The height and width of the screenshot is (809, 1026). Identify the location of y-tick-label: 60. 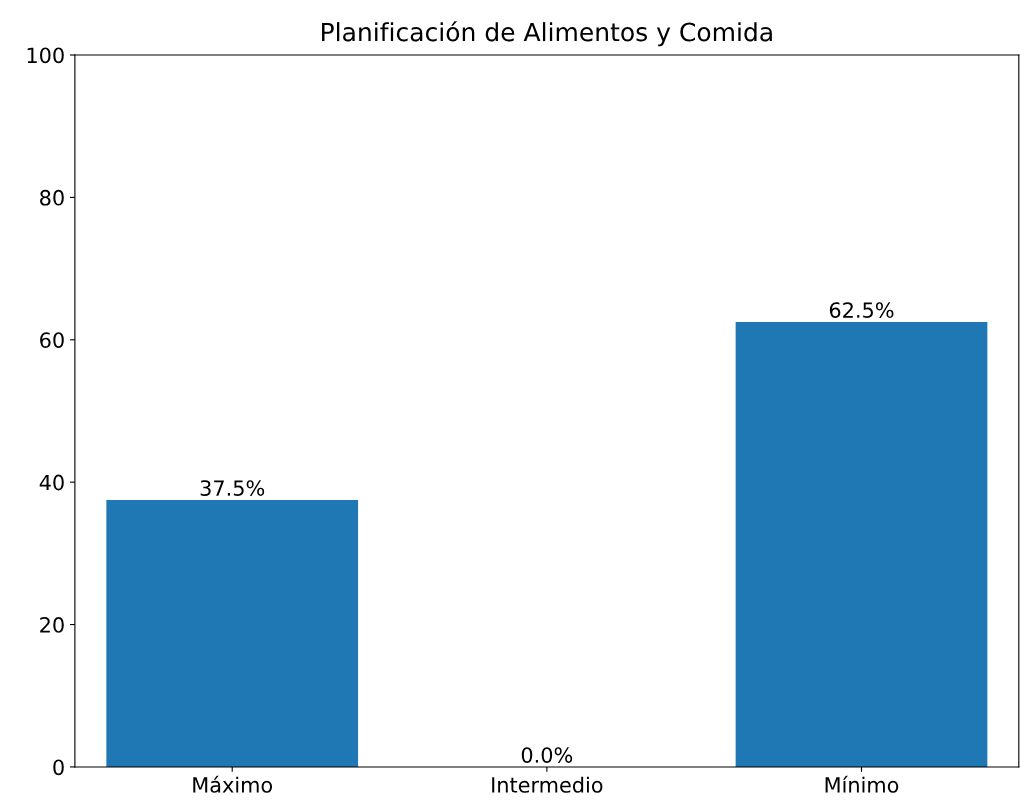
(52, 340).